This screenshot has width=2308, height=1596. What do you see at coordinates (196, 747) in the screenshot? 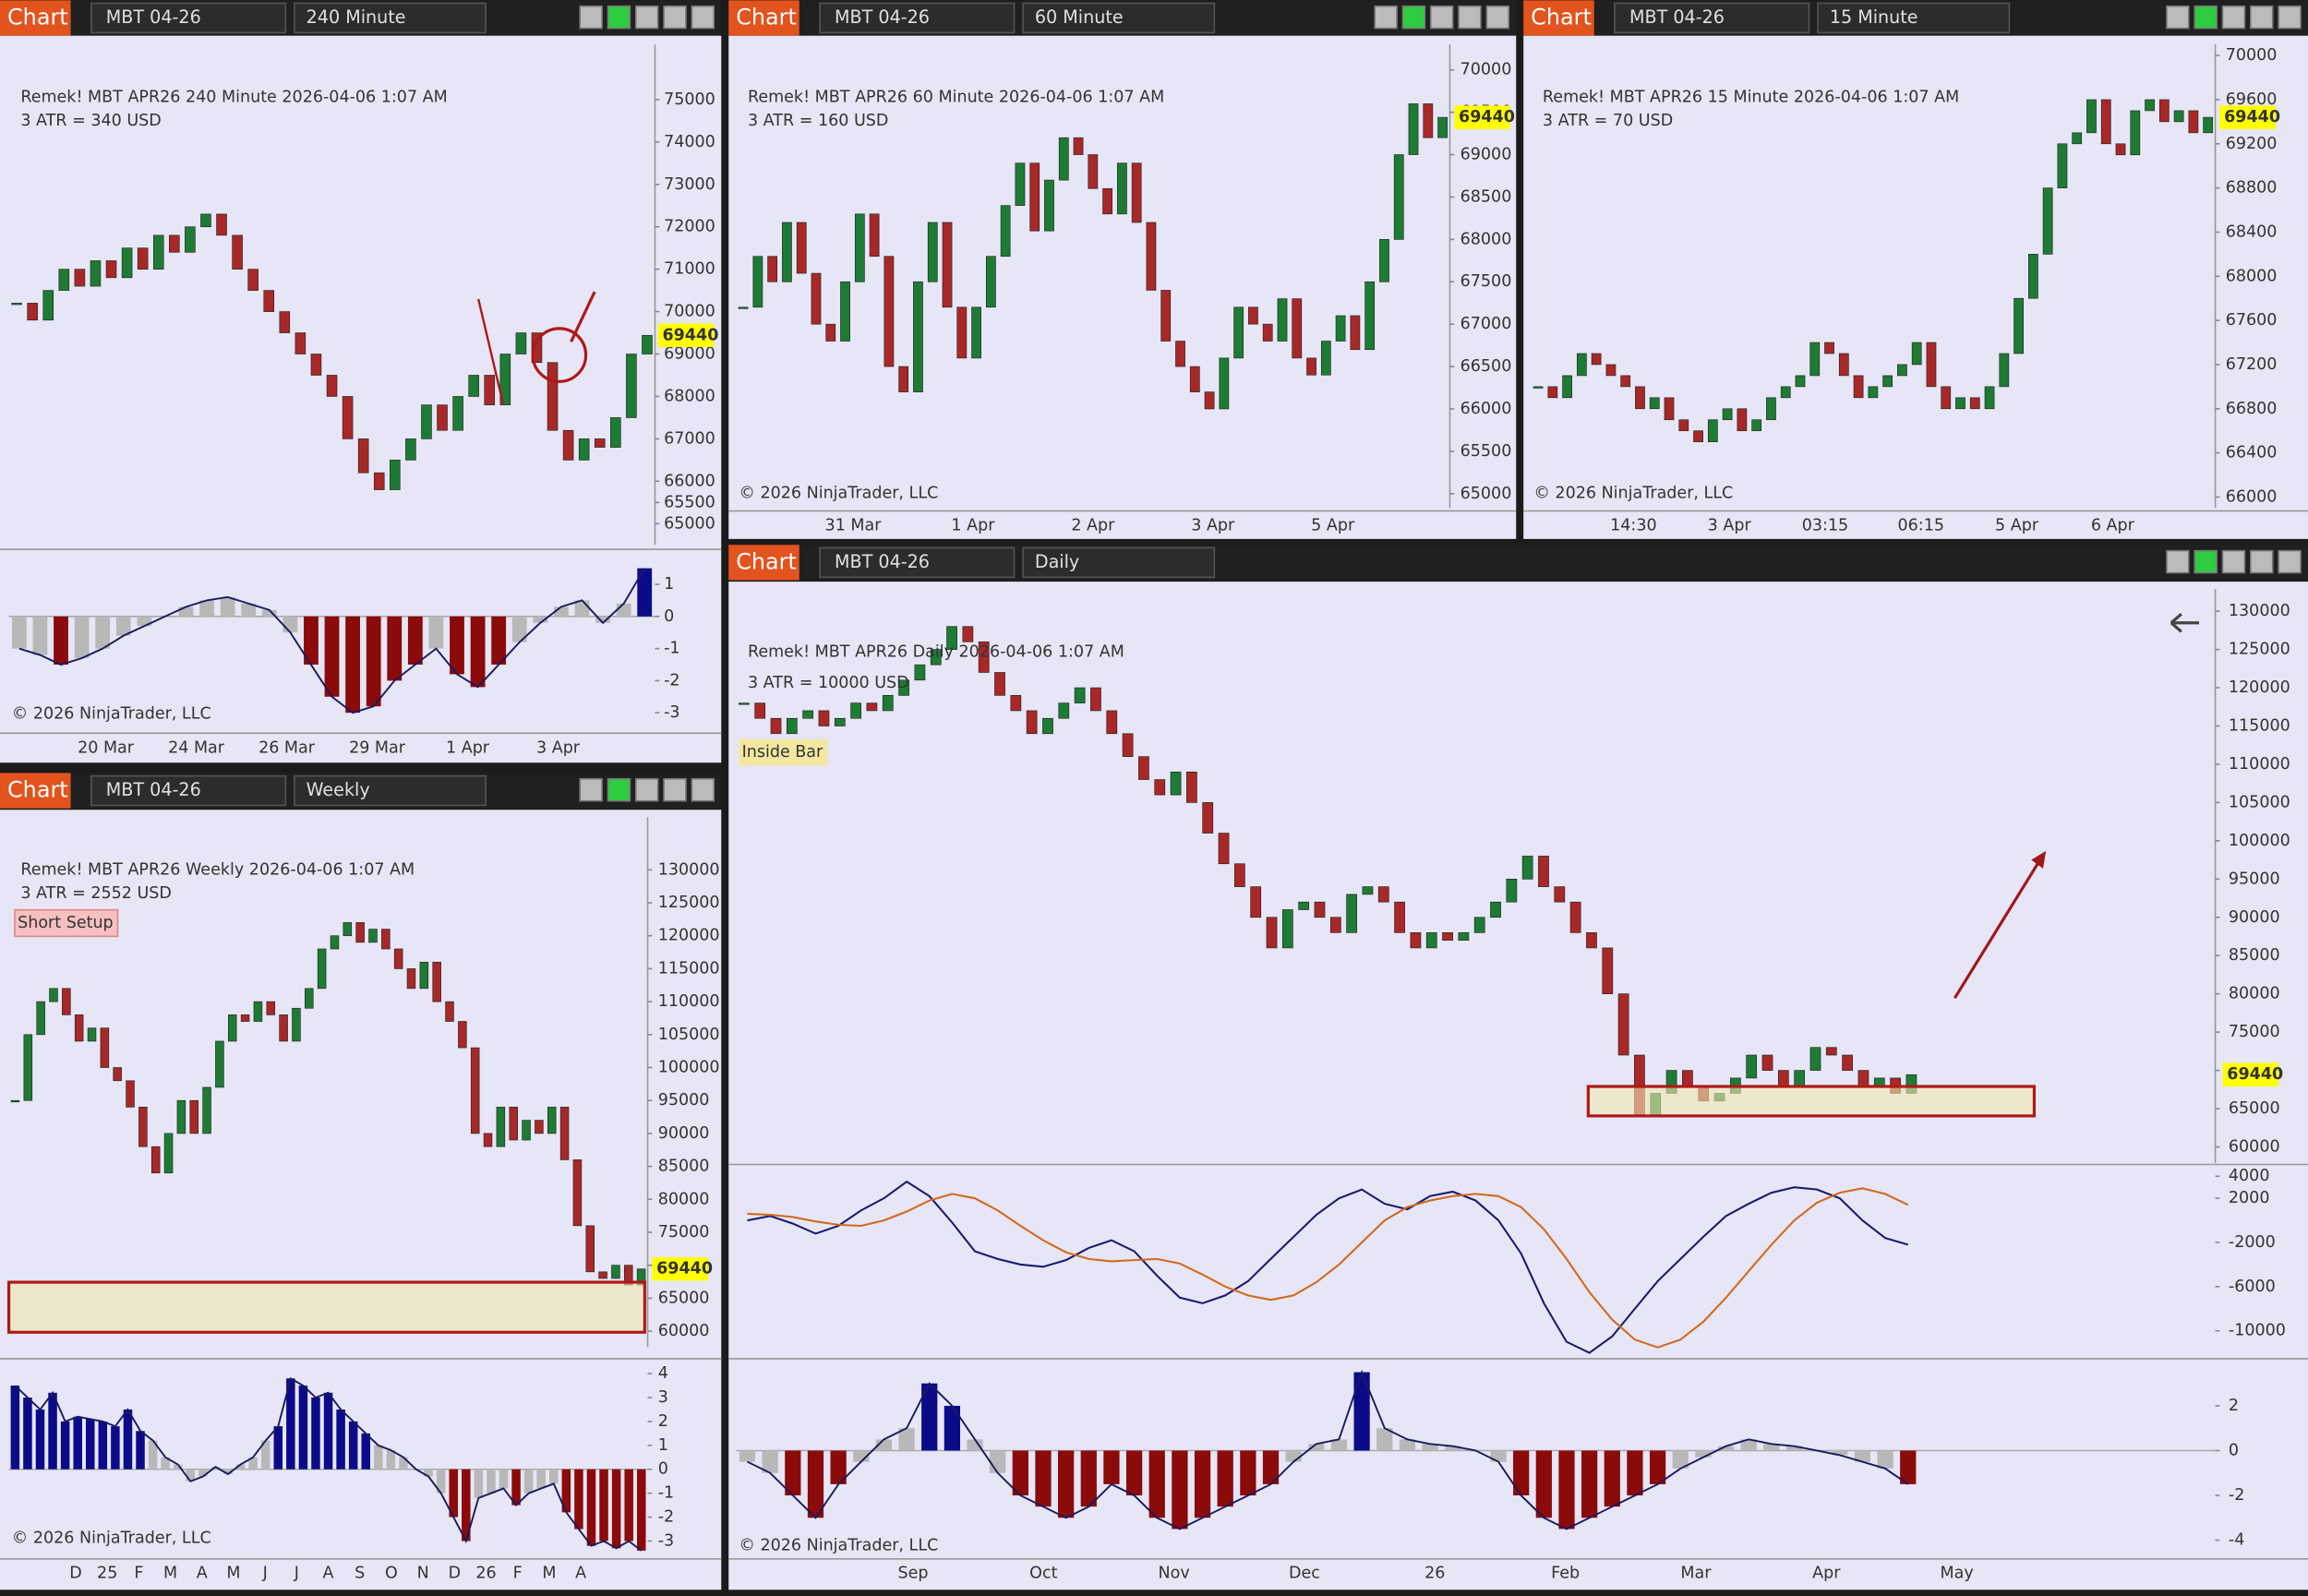
I see `x-tick-label: 24 Mar` at bounding box center [196, 747].